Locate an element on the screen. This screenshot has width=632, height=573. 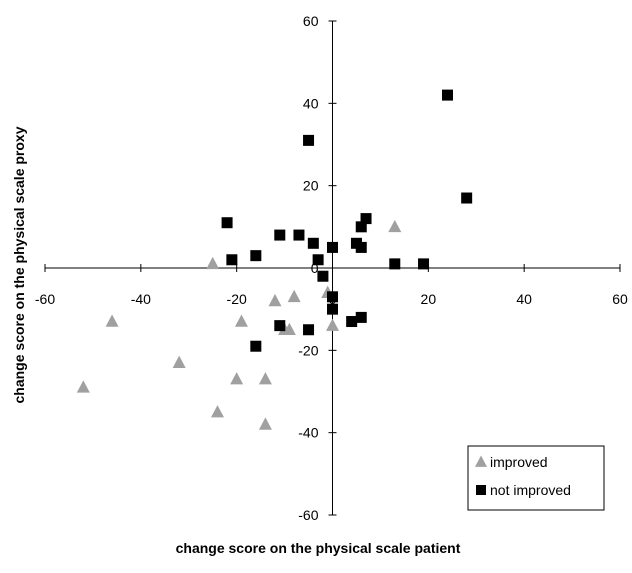
legend-label-not-improved: not improved is located at coordinates (530, 490).